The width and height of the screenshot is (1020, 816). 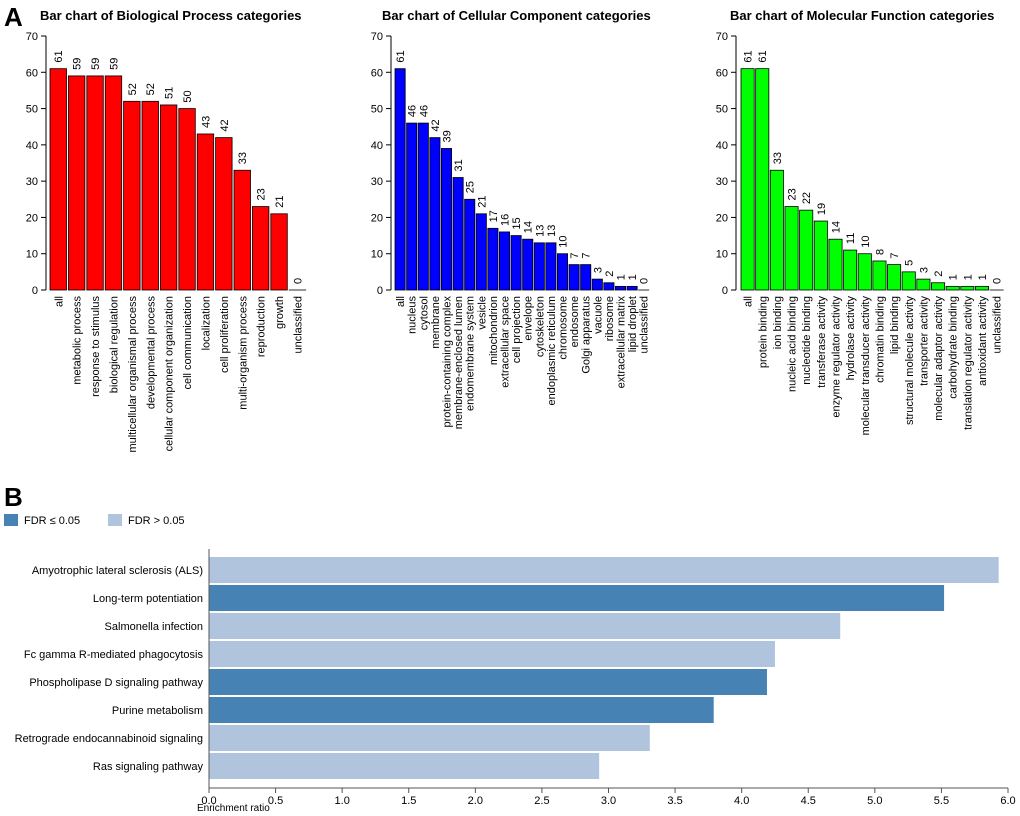 What do you see at coordinates (749, 301) in the screenshot?
I see `x-tick-label: all` at bounding box center [749, 301].